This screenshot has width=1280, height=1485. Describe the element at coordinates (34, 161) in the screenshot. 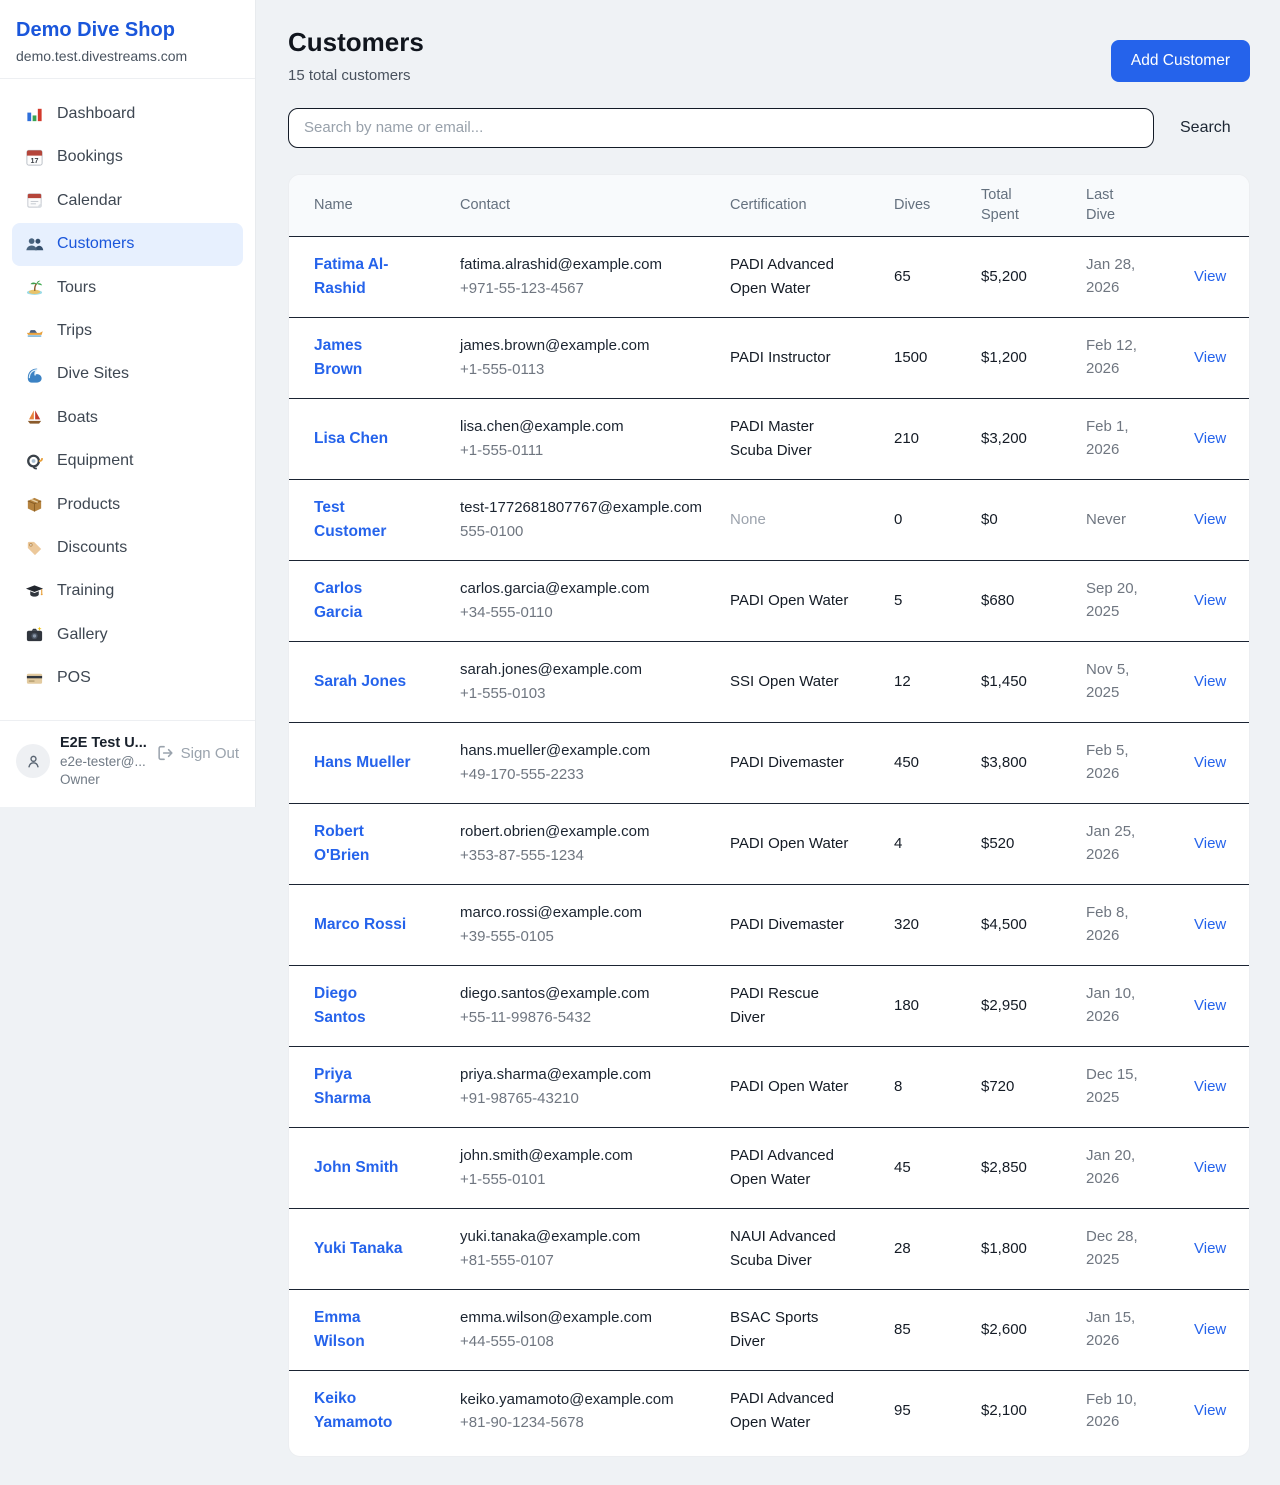

I see `svg-text: 17` at that location.